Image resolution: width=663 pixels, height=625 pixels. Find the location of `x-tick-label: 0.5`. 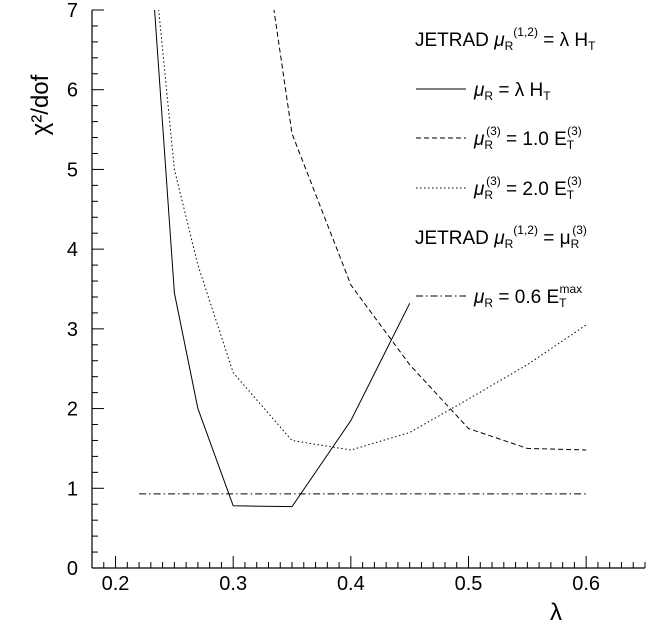

x-tick-label: 0.5 is located at coordinates (469, 584).